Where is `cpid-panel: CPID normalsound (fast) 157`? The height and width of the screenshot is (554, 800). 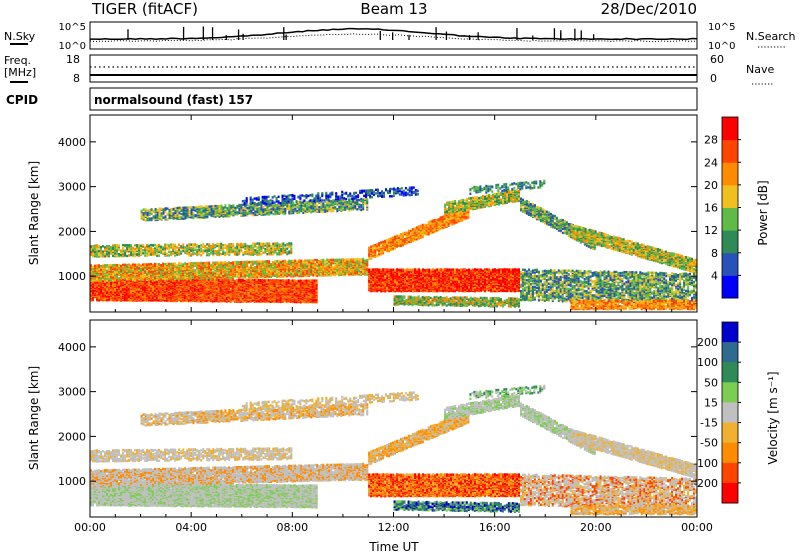 cpid-panel: CPID normalsound (fast) 157 is located at coordinates (352, 99).